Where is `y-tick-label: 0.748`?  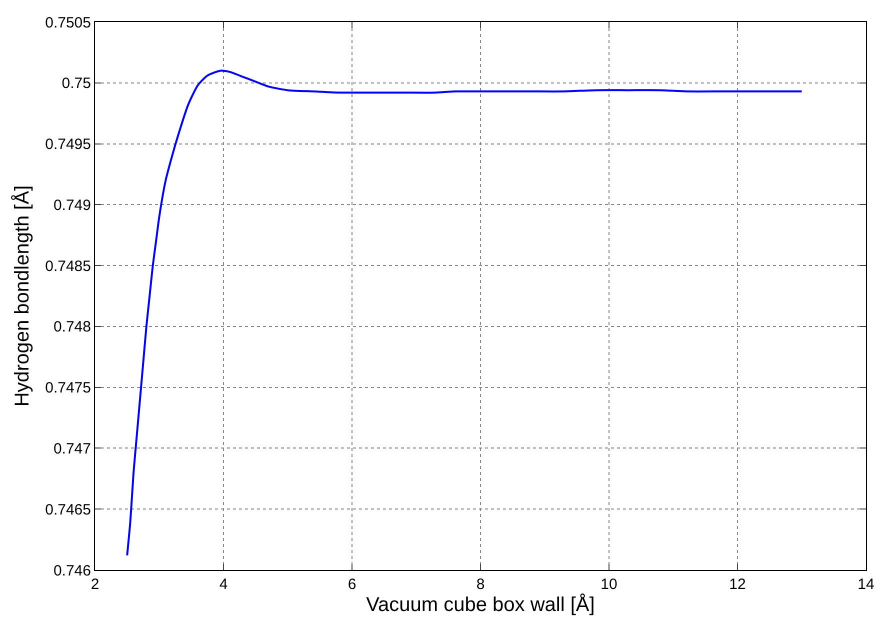 y-tick-label: 0.748 is located at coordinates (72, 327).